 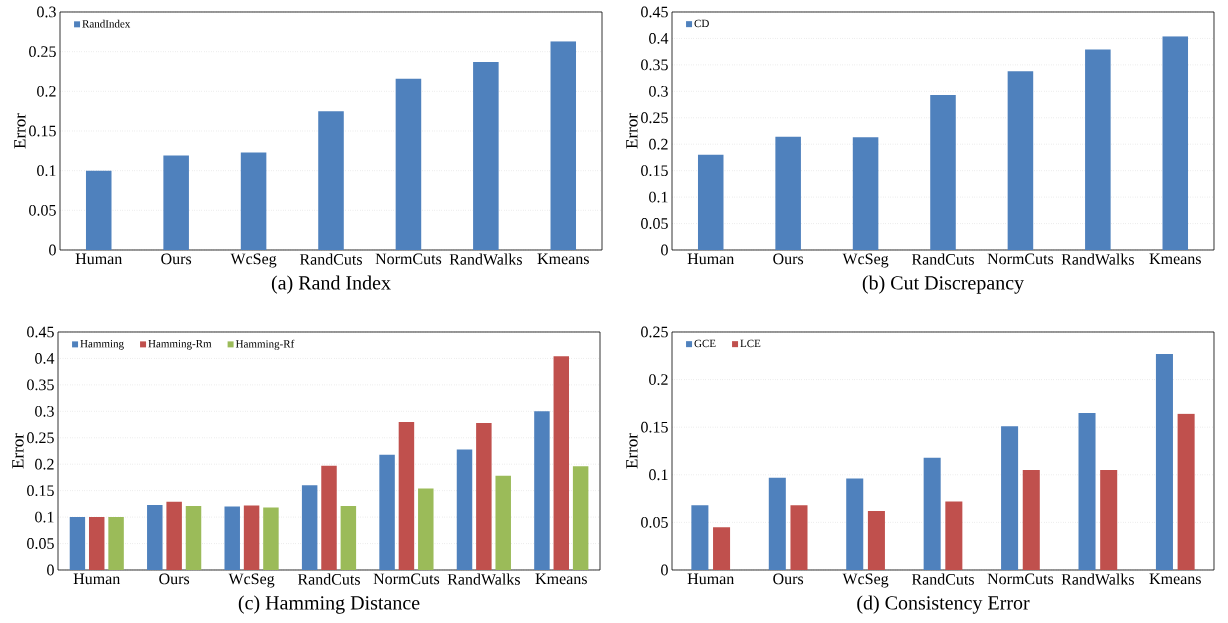 I want to click on legend-label: Hamming-Rm, so click(x=180, y=345).